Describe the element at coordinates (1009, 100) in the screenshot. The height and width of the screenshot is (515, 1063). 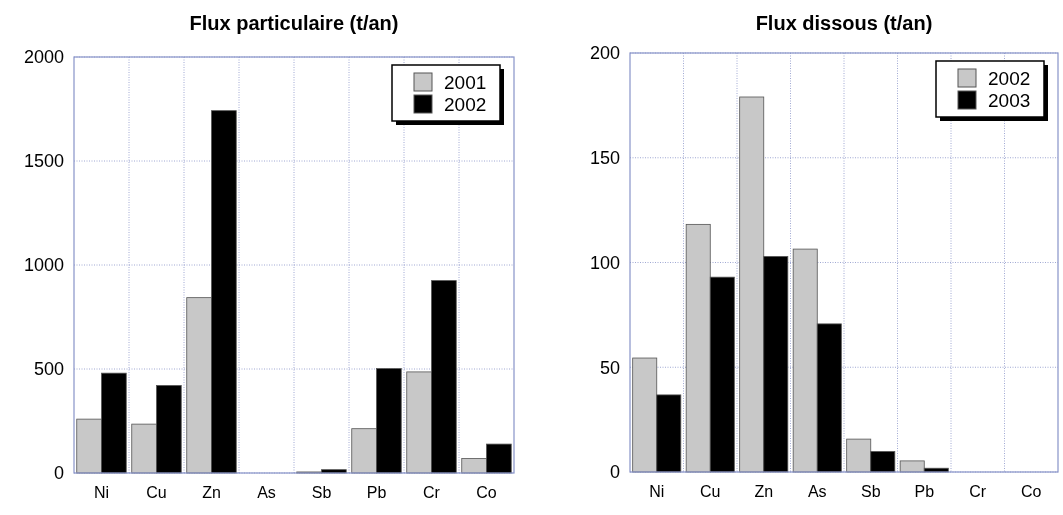
I see `legend-label: 2003` at that location.